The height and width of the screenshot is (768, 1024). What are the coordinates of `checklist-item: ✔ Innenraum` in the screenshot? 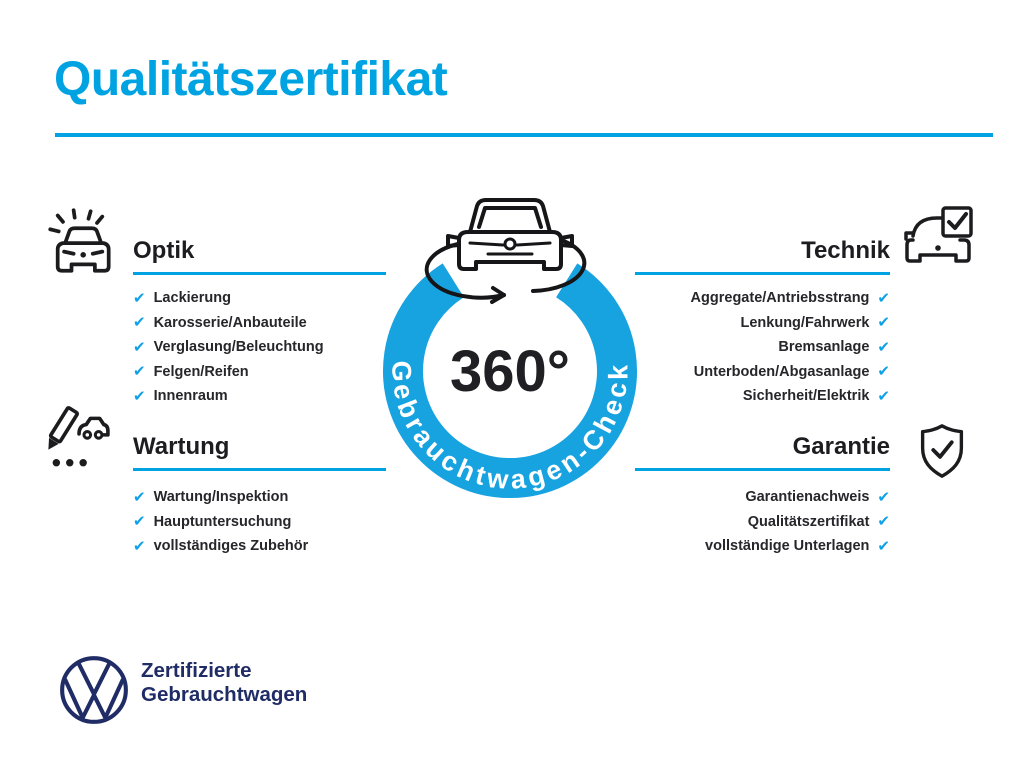 It's located at (228, 396).